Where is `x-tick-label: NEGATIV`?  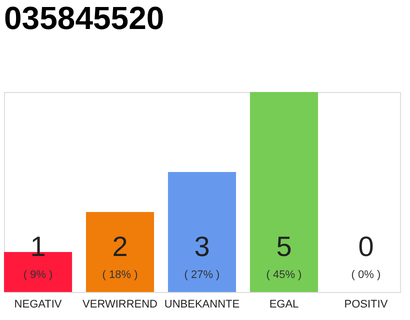
x-tick-label: NEGATIV is located at coordinates (38, 304).